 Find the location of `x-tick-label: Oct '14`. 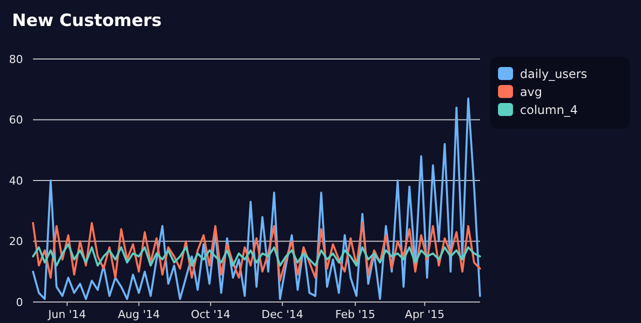

x-tick-label: Oct '14 is located at coordinates (210, 314).